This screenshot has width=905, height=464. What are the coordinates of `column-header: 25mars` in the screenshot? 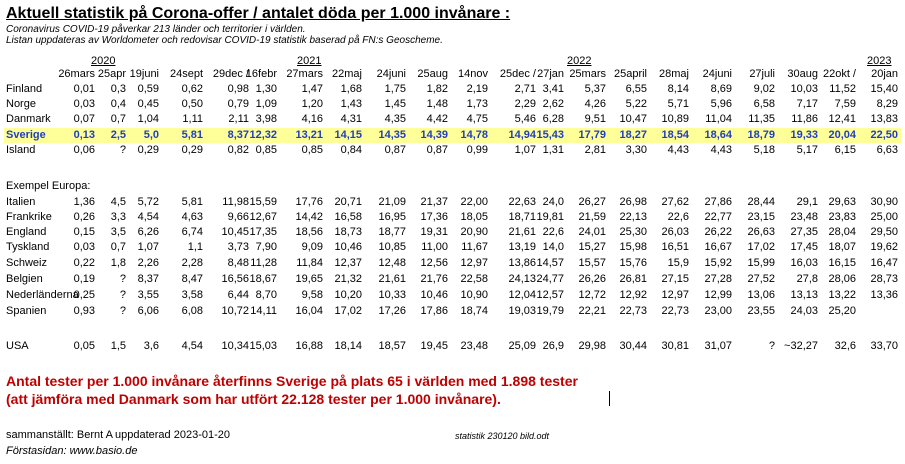 It's located at (587, 74).